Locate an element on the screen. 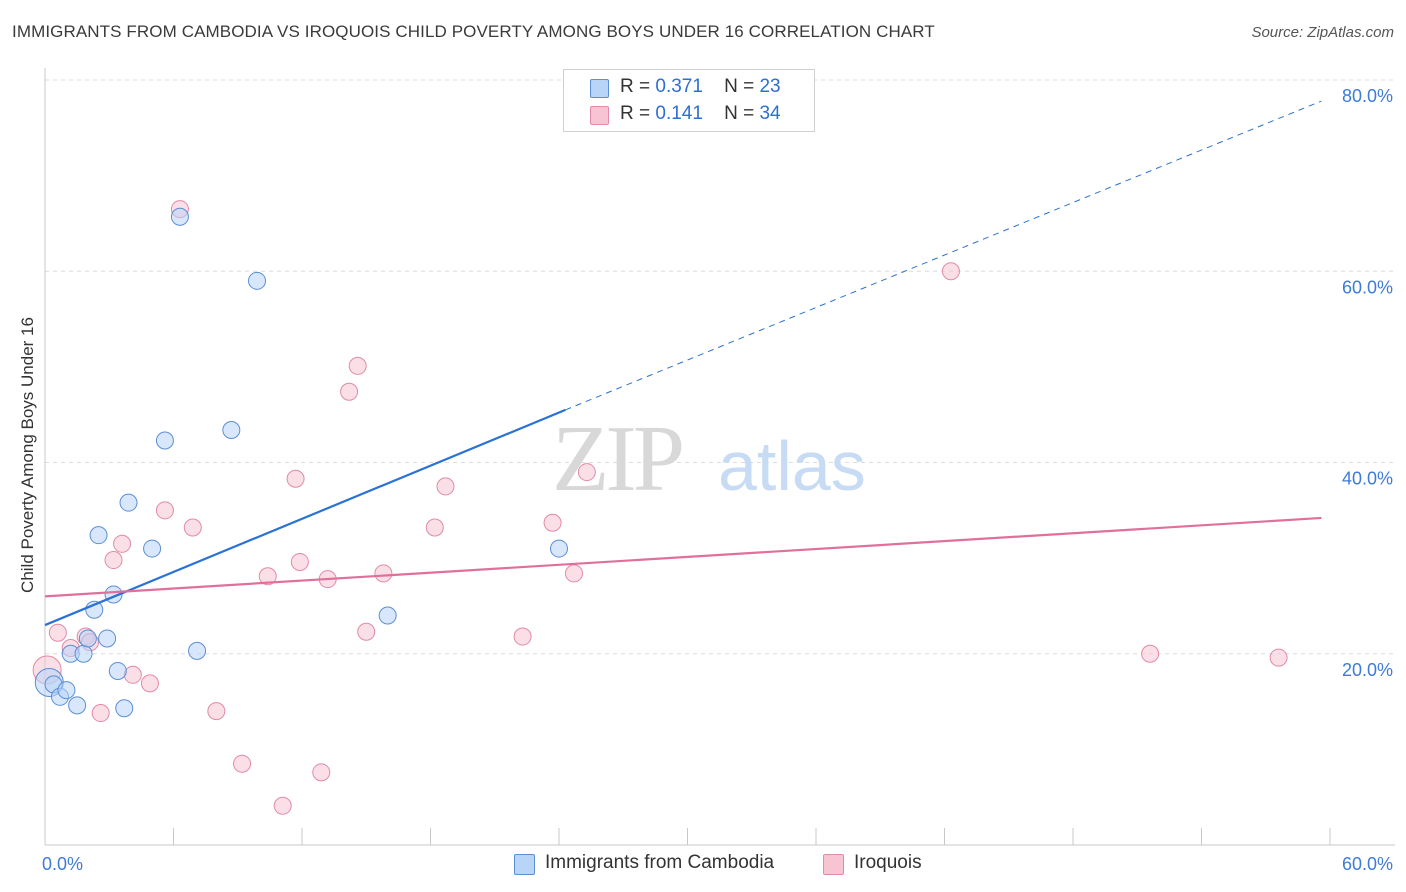  y-tick-label: 20.0% is located at coordinates (1367, 670).